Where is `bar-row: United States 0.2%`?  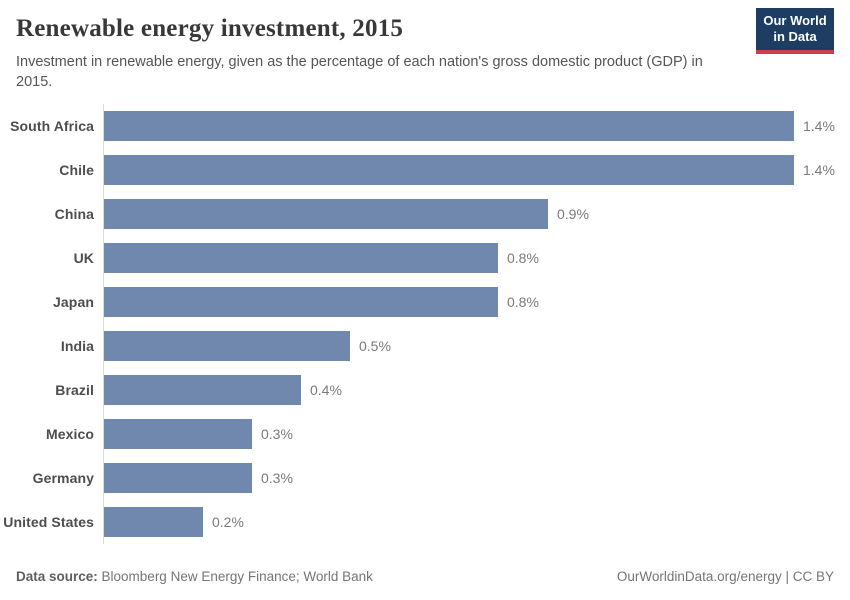 bar-row: United States 0.2% is located at coordinates (425, 522).